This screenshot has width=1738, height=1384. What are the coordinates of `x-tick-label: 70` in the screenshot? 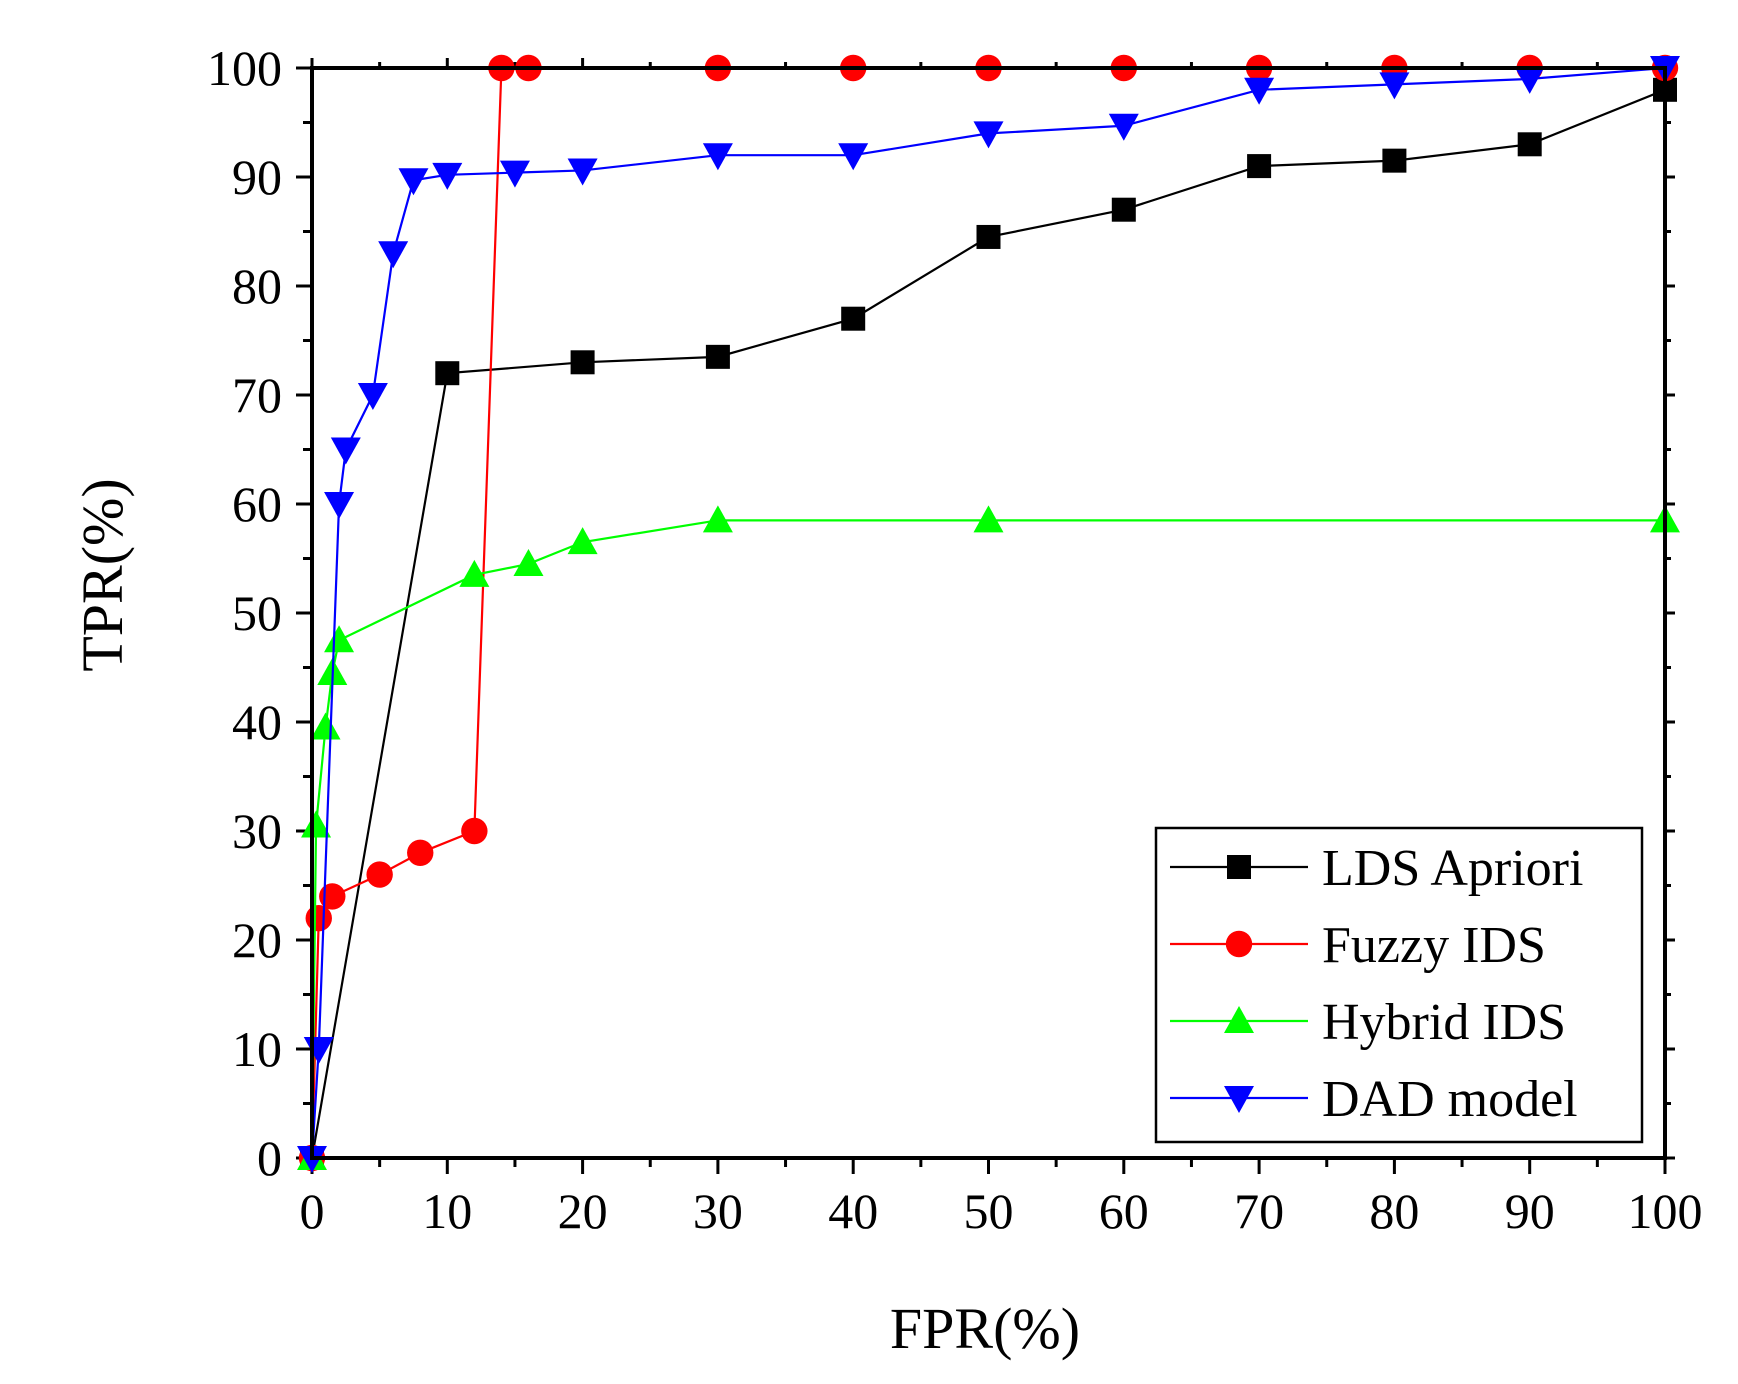 It's located at (1259, 1211).